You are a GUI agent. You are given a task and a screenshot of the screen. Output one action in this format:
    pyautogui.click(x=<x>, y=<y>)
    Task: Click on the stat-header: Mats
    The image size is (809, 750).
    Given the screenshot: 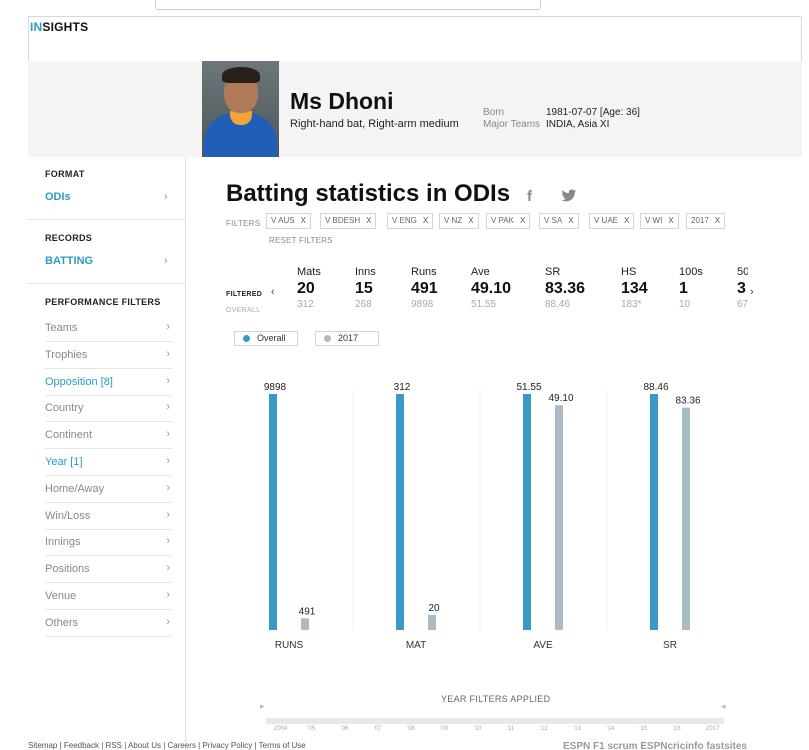 What is the action you would take?
    pyautogui.click(x=309, y=272)
    